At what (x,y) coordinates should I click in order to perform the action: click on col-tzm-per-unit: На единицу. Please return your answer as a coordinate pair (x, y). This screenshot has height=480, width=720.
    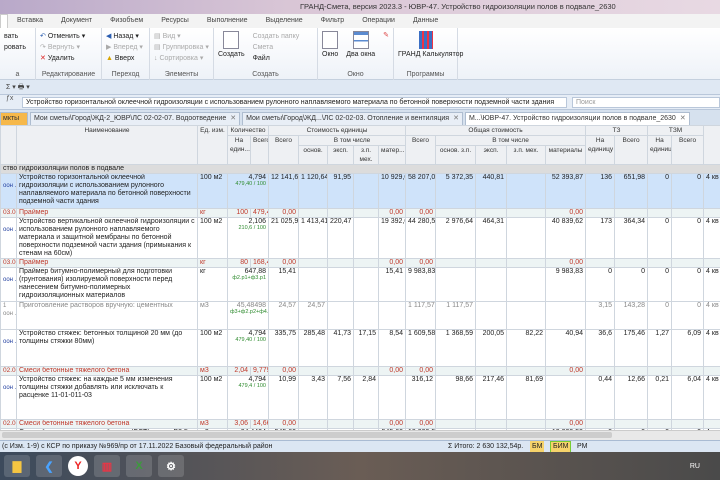
    Looking at the image, I should click on (660, 150).